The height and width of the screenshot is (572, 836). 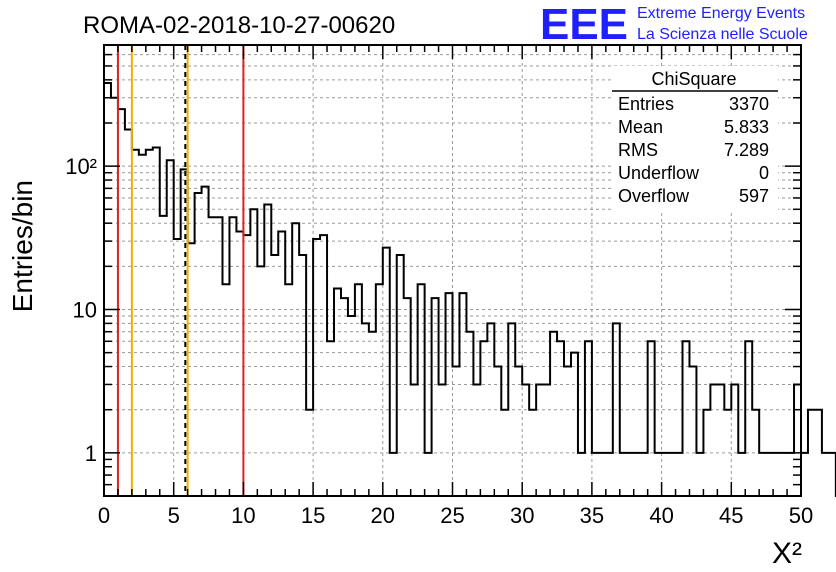 What do you see at coordinates (787, 553) in the screenshot?
I see `x-axis-label: X²` at bounding box center [787, 553].